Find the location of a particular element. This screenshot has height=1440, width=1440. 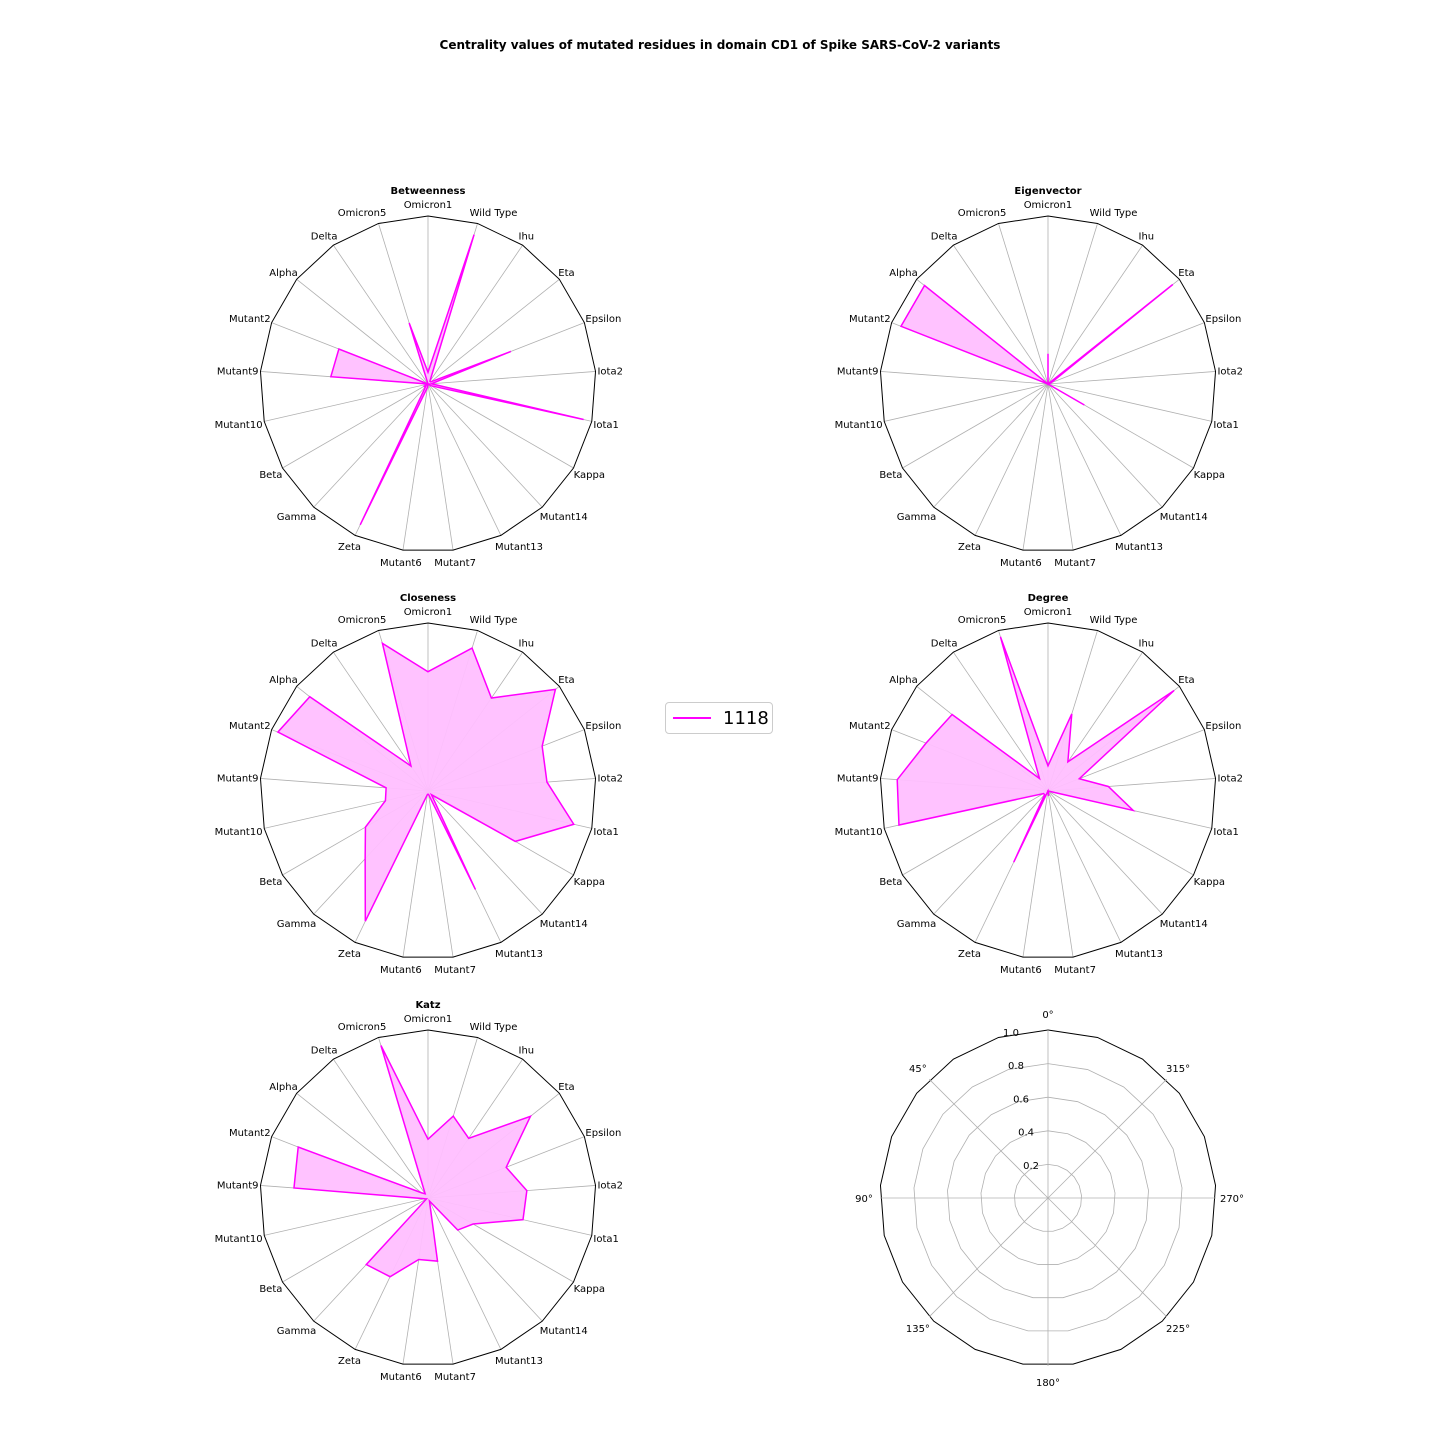

chart-5-radial-label-2: 0.6 is located at coordinates (1021, 1099).